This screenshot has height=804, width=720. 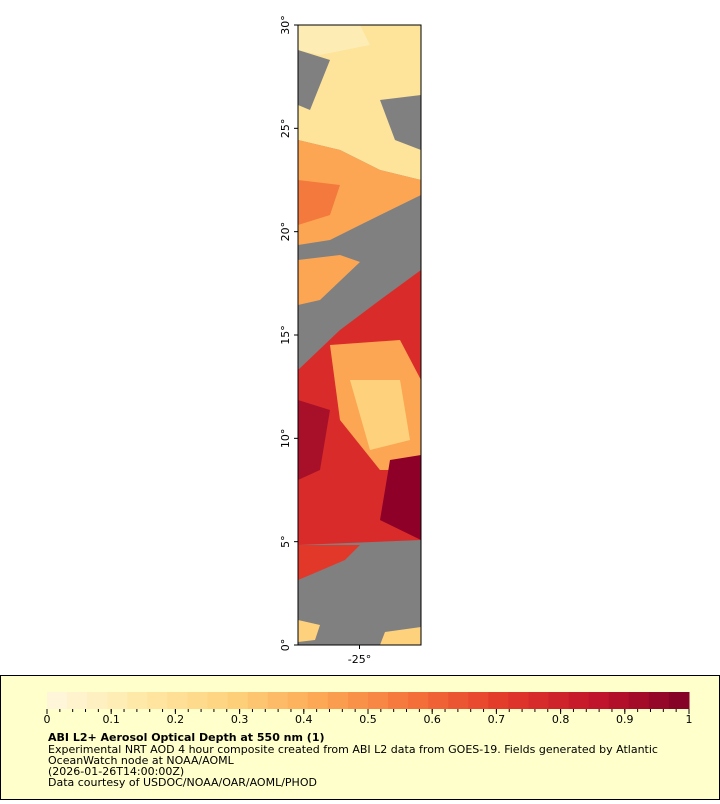 I want to click on colorbar-tick-label: 0.2, so click(x=176, y=719).